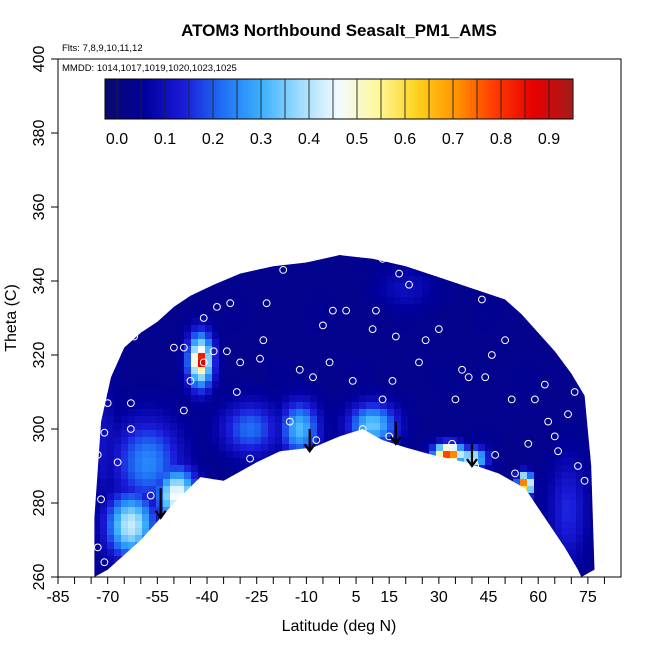 This screenshot has height=650, width=650. I want to click on heatmap-cell-2087, so click(398, 385).